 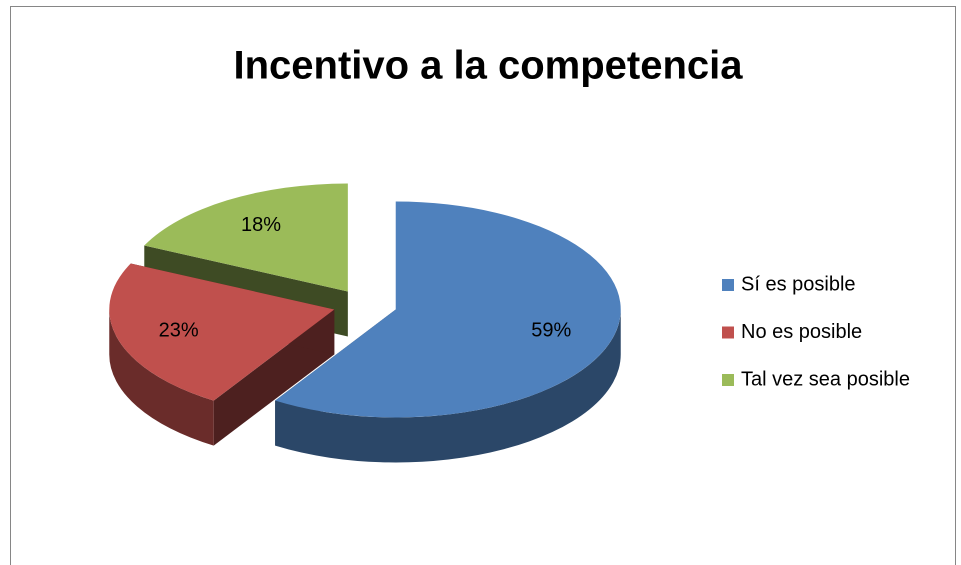 I want to click on legend-label: Sí es posible, so click(x=798, y=284).